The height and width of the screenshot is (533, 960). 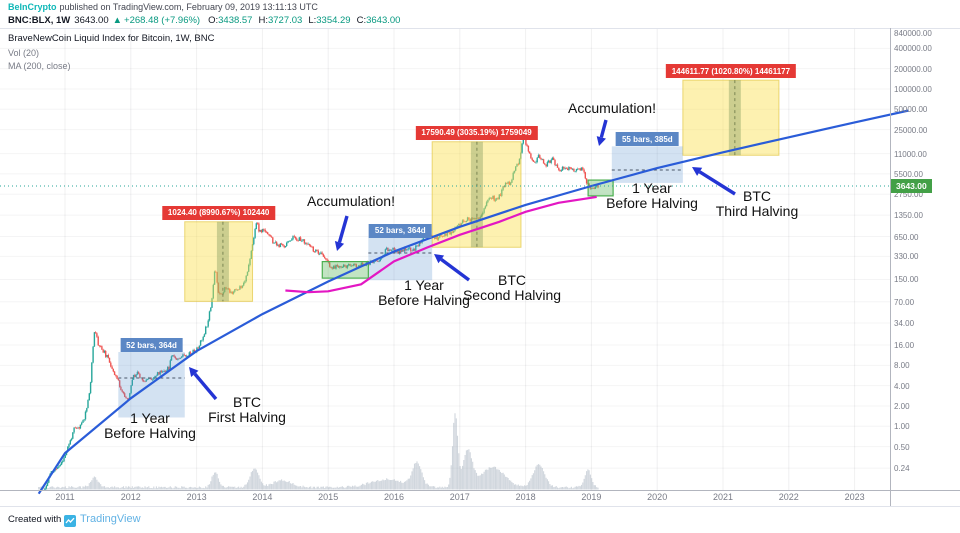 I want to click on accumulation-zone-box, so click(x=345, y=269).